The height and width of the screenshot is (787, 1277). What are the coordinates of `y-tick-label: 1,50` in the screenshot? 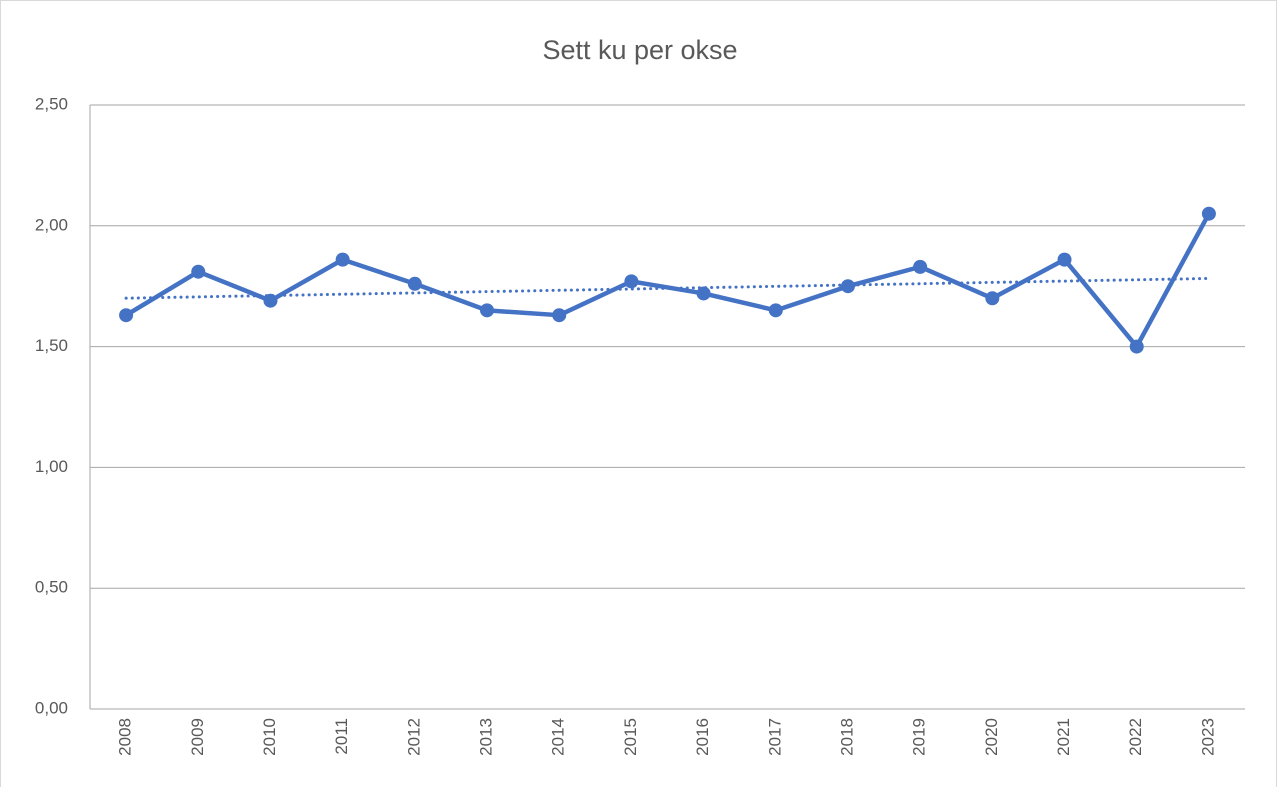 It's located at (51, 345).